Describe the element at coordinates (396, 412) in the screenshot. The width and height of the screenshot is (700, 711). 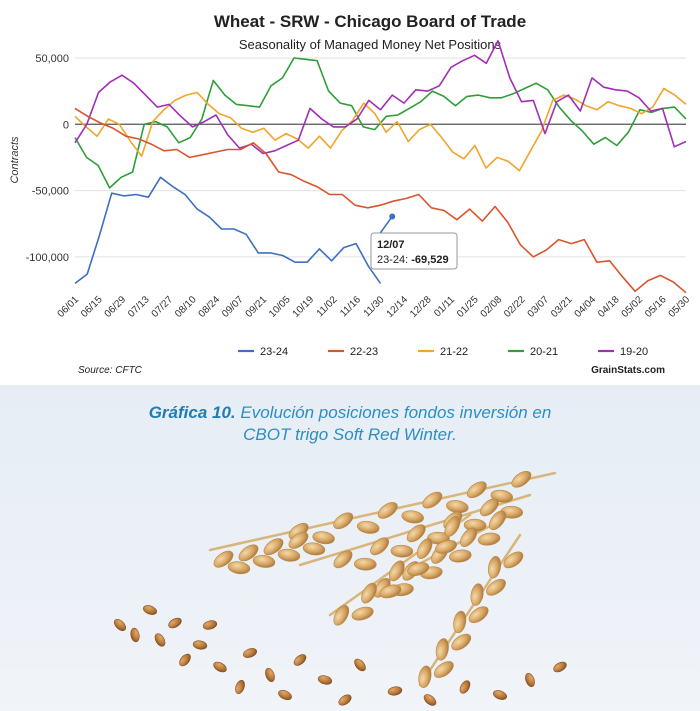
I see `caption-line-1: Evolución posiciones fondos inversión en` at that location.